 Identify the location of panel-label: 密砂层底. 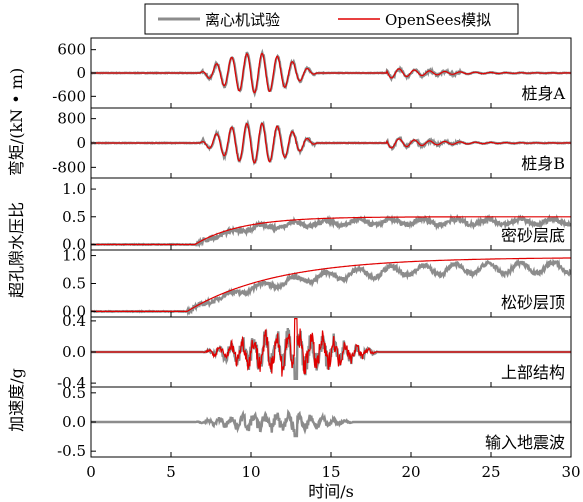
(533, 235).